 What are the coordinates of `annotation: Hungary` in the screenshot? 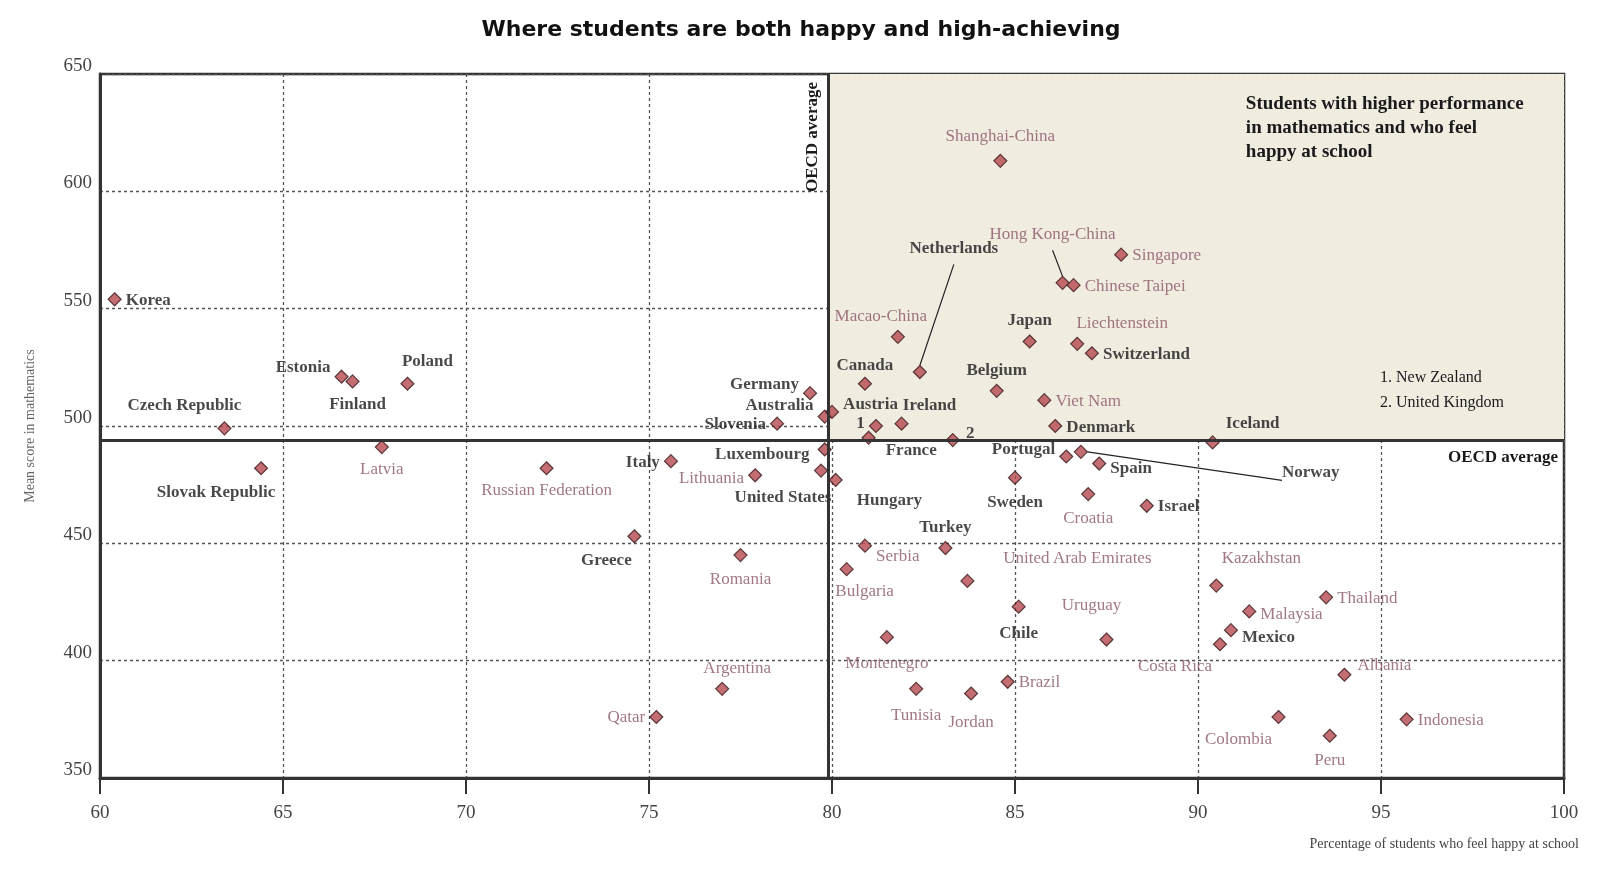 It's located at (889, 500).